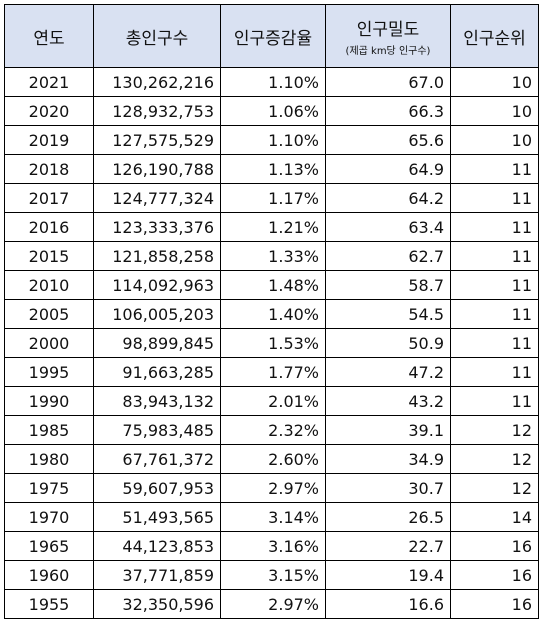  I want to click on cell-total-population: 127,575,529, so click(157, 140).